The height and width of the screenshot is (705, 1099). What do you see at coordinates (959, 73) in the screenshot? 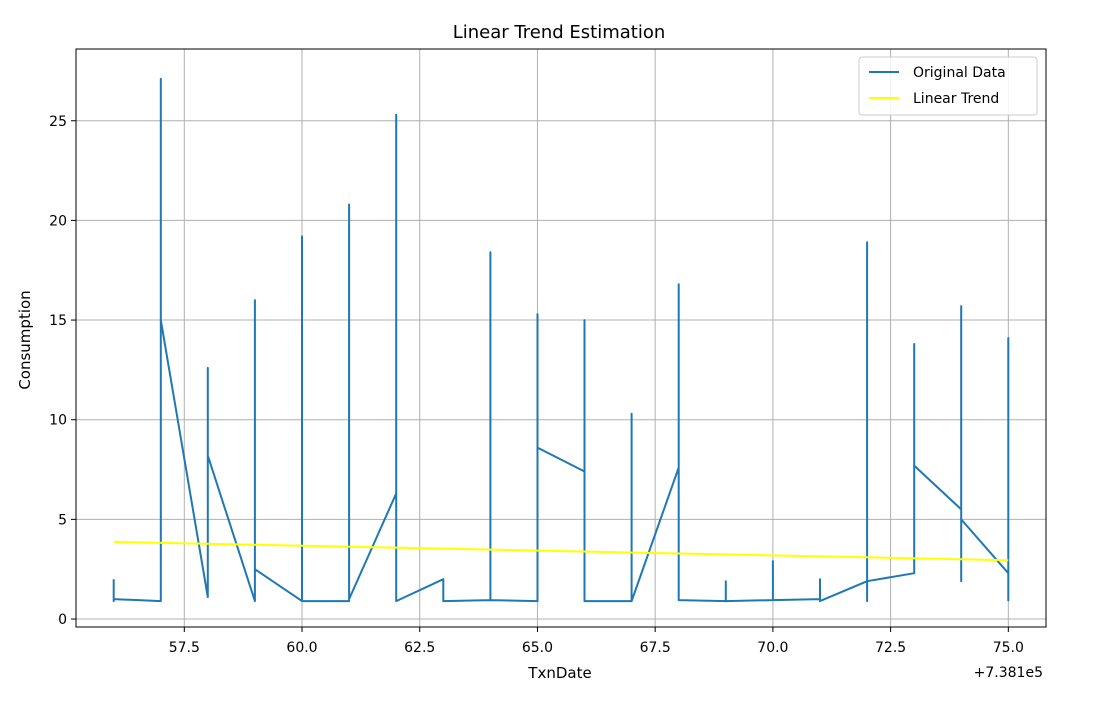
I see `legend-label-original-data: Original Data` at bounding box center [959, 73].